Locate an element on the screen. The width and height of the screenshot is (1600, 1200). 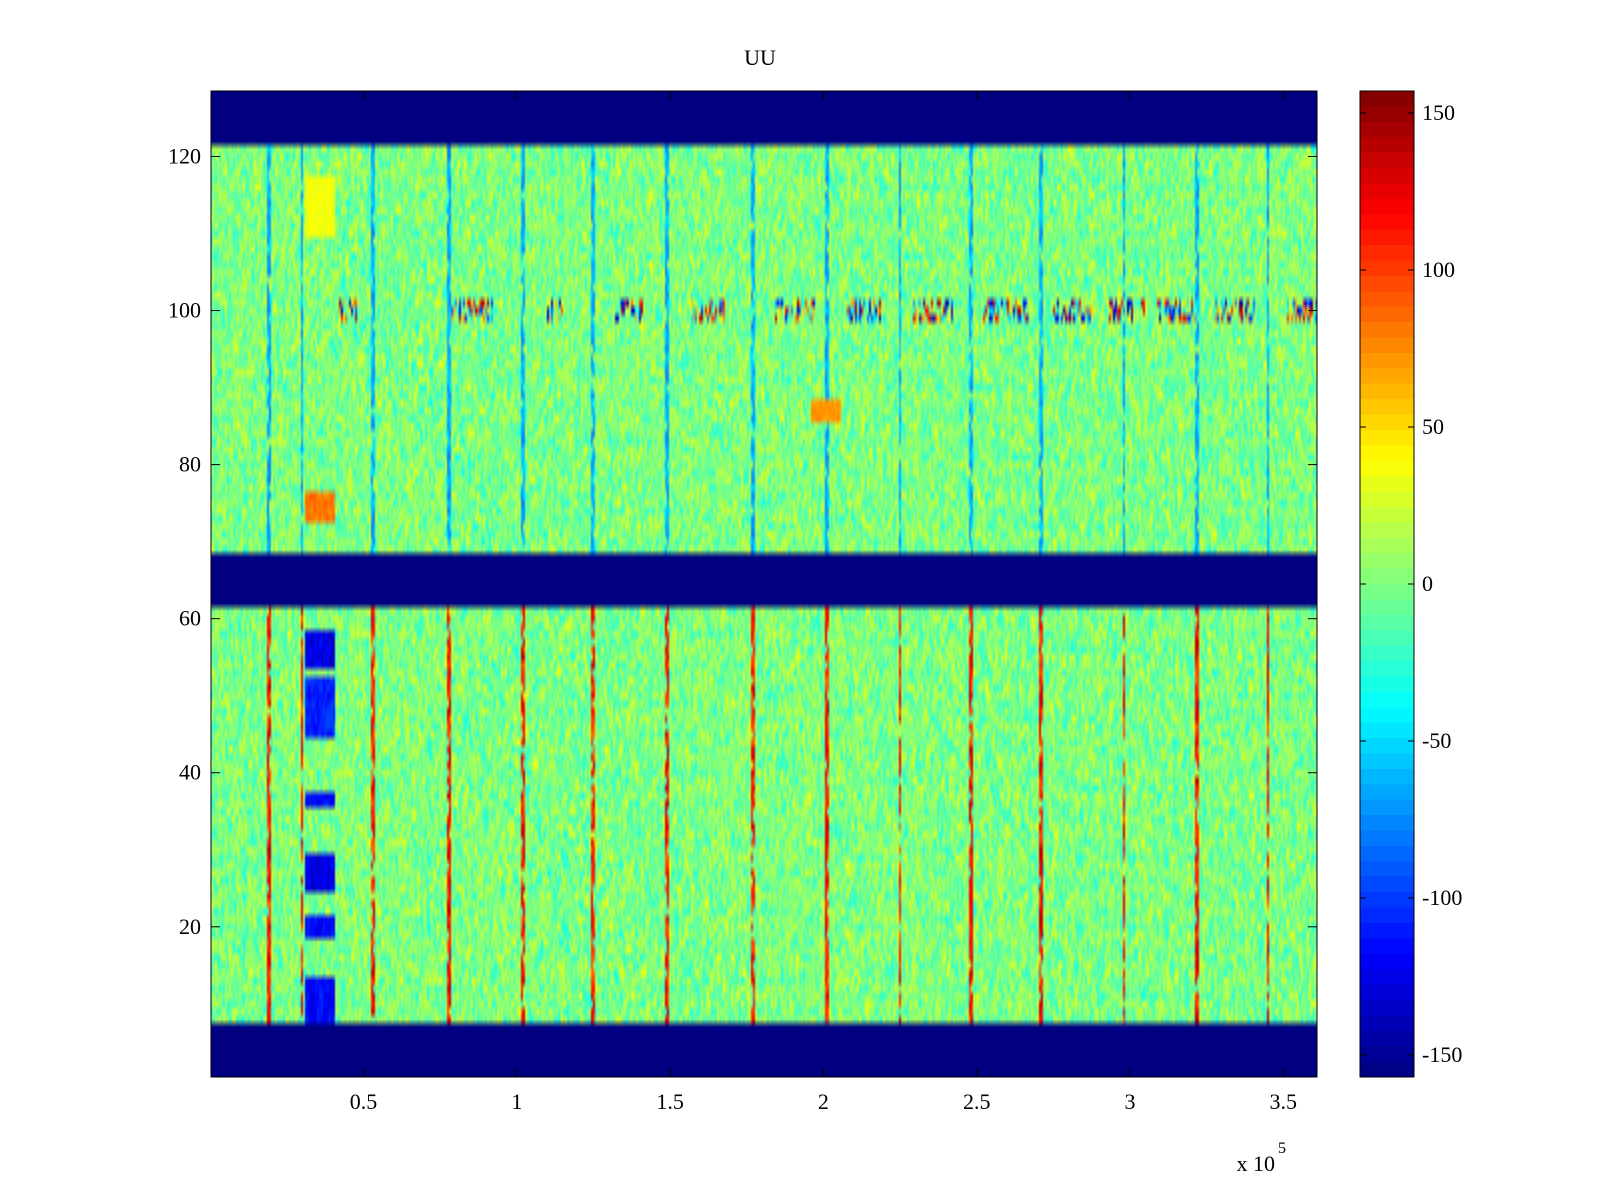
colorbar-tick-label: -100 is located at coordinates (1442, 897).